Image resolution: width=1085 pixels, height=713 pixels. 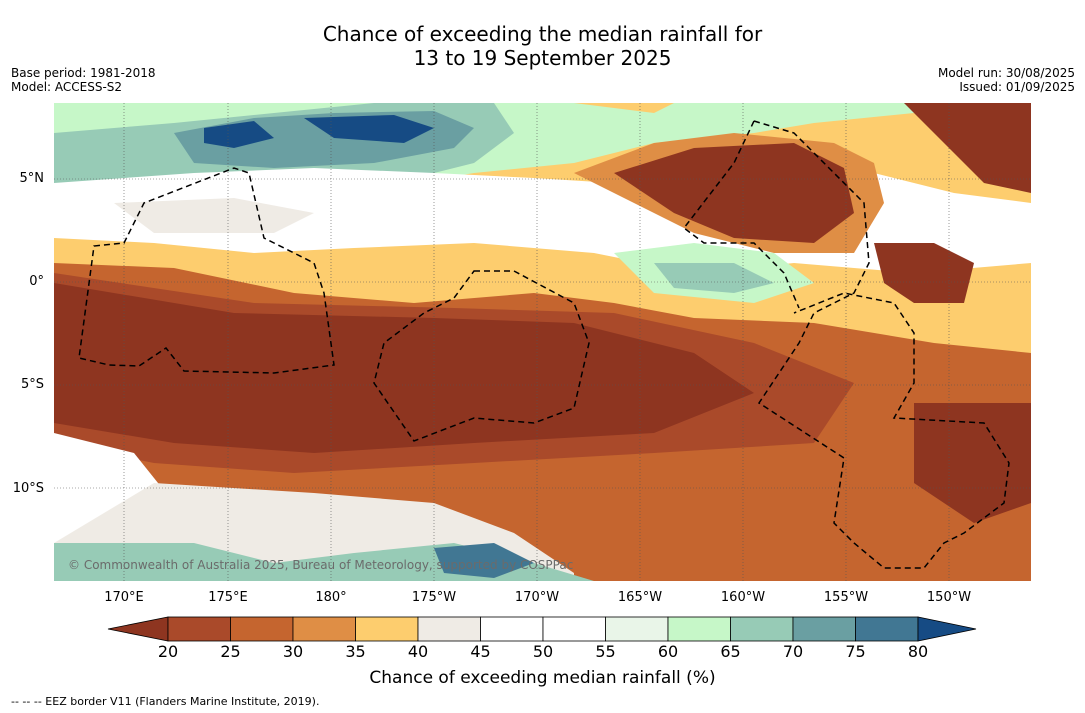 What do you see at coordinates (28, 488) in the screenshot?
I see `lat-label-10s: 10°S` at bounding box center [28, 488].